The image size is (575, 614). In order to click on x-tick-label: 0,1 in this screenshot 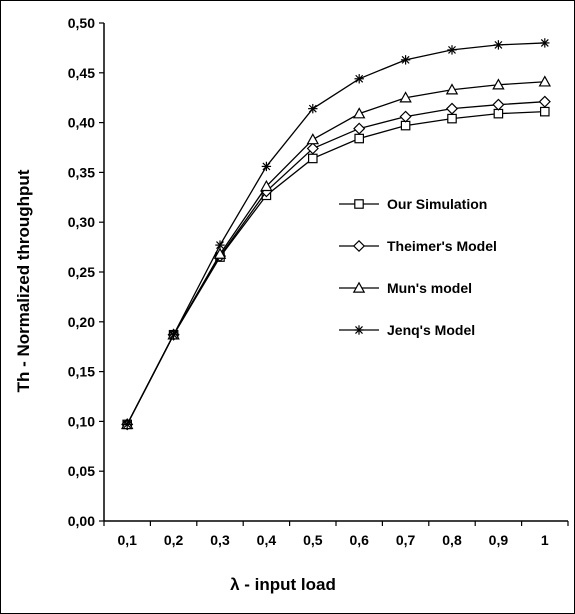, I will do `click(127, 540)`.